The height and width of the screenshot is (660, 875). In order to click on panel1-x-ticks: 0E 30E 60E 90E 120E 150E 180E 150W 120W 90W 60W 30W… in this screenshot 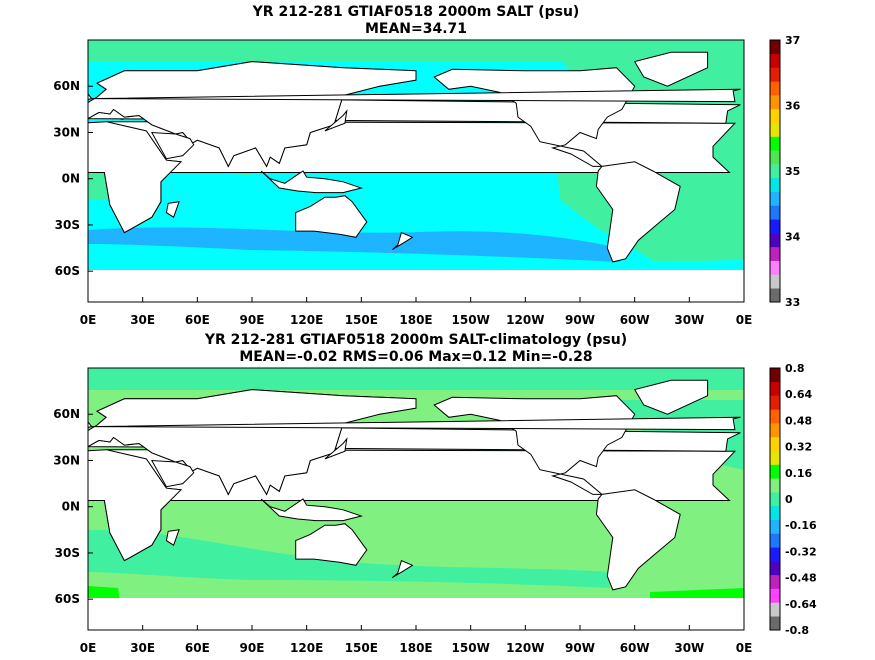, I will do `click(416, 312)`.